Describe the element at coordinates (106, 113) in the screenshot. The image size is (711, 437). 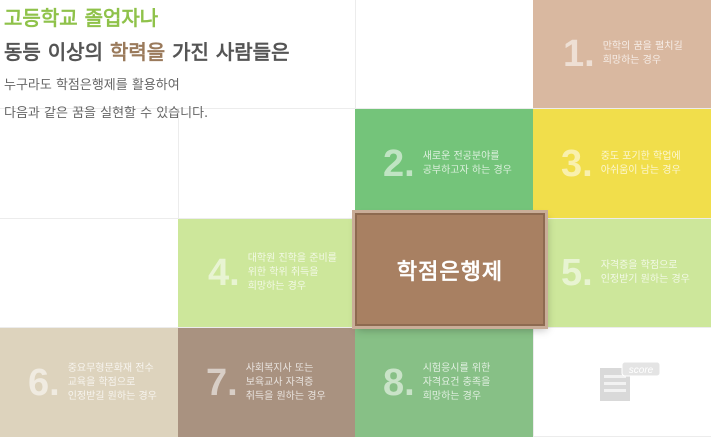
I see `subtitle-line2: 다음과 같은 꿈을 실현할 수 있습니다.` at that location.